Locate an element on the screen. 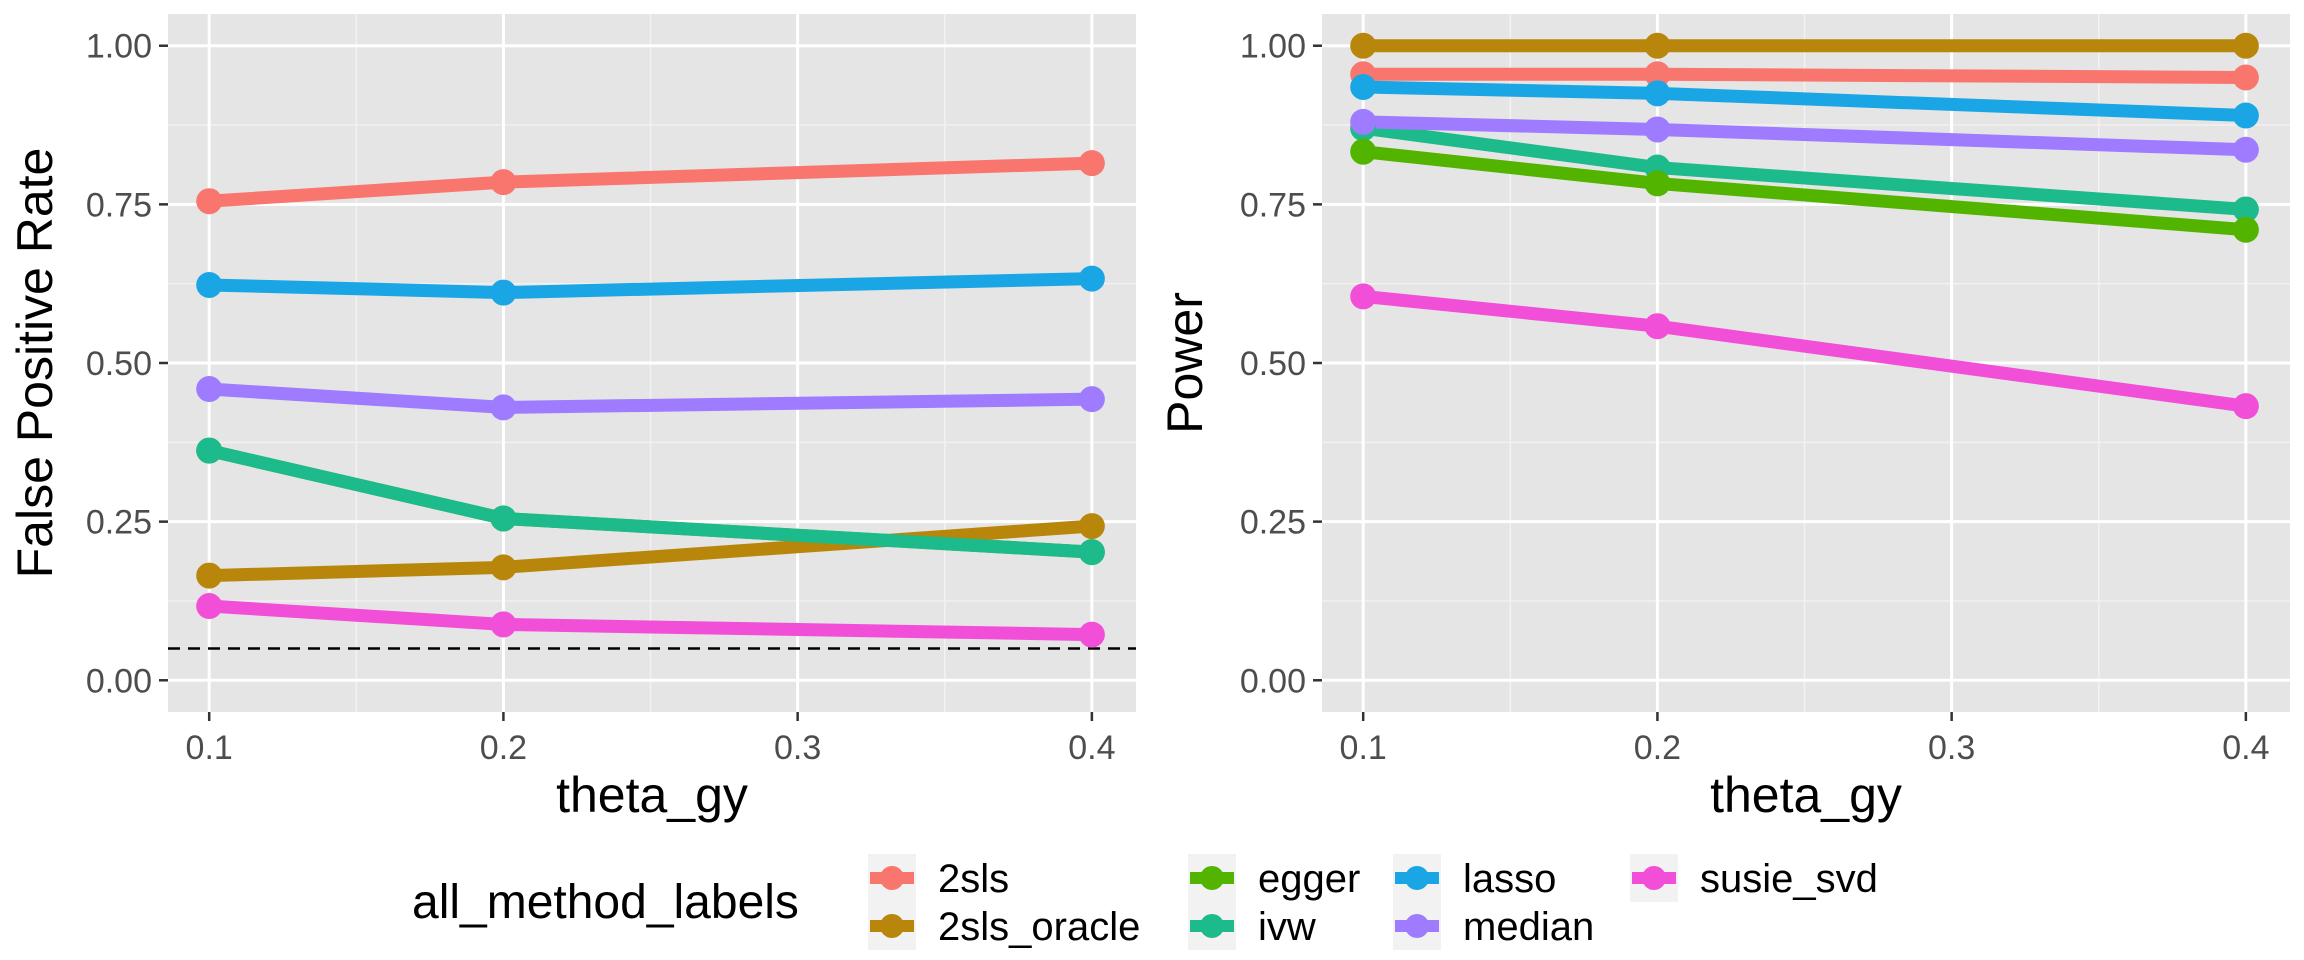 The image size is (2304, 960). legend-label: 2sls is located at coordinates (973, 879).